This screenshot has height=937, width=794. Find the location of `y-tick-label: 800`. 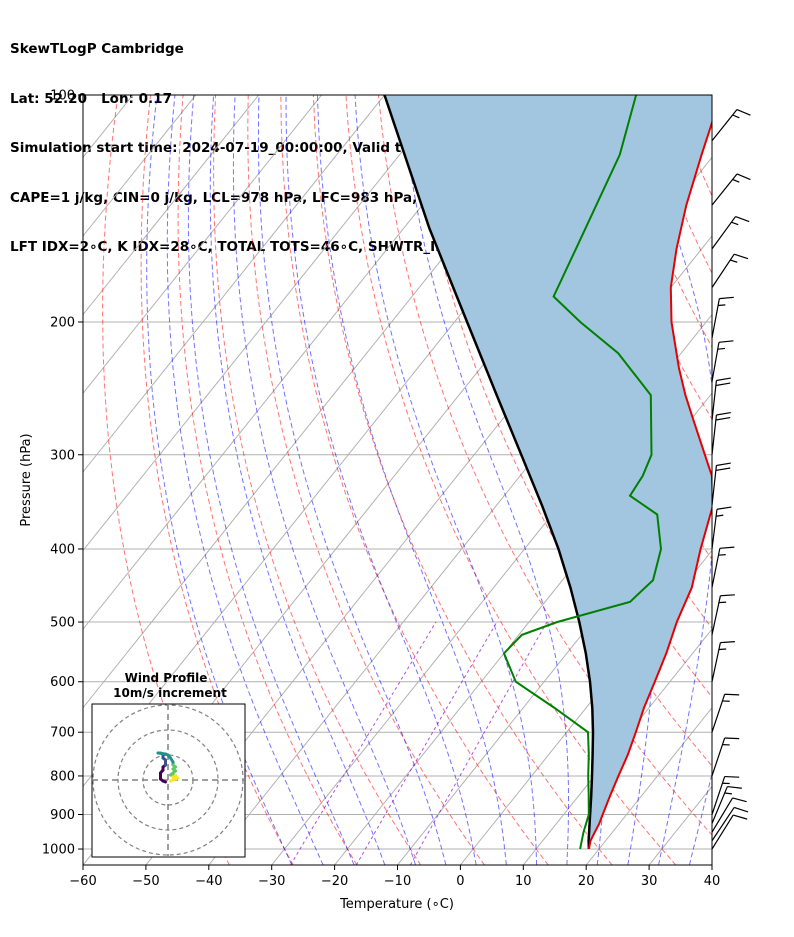

y-tick-label: 800 is located at coordinates (62, 776).